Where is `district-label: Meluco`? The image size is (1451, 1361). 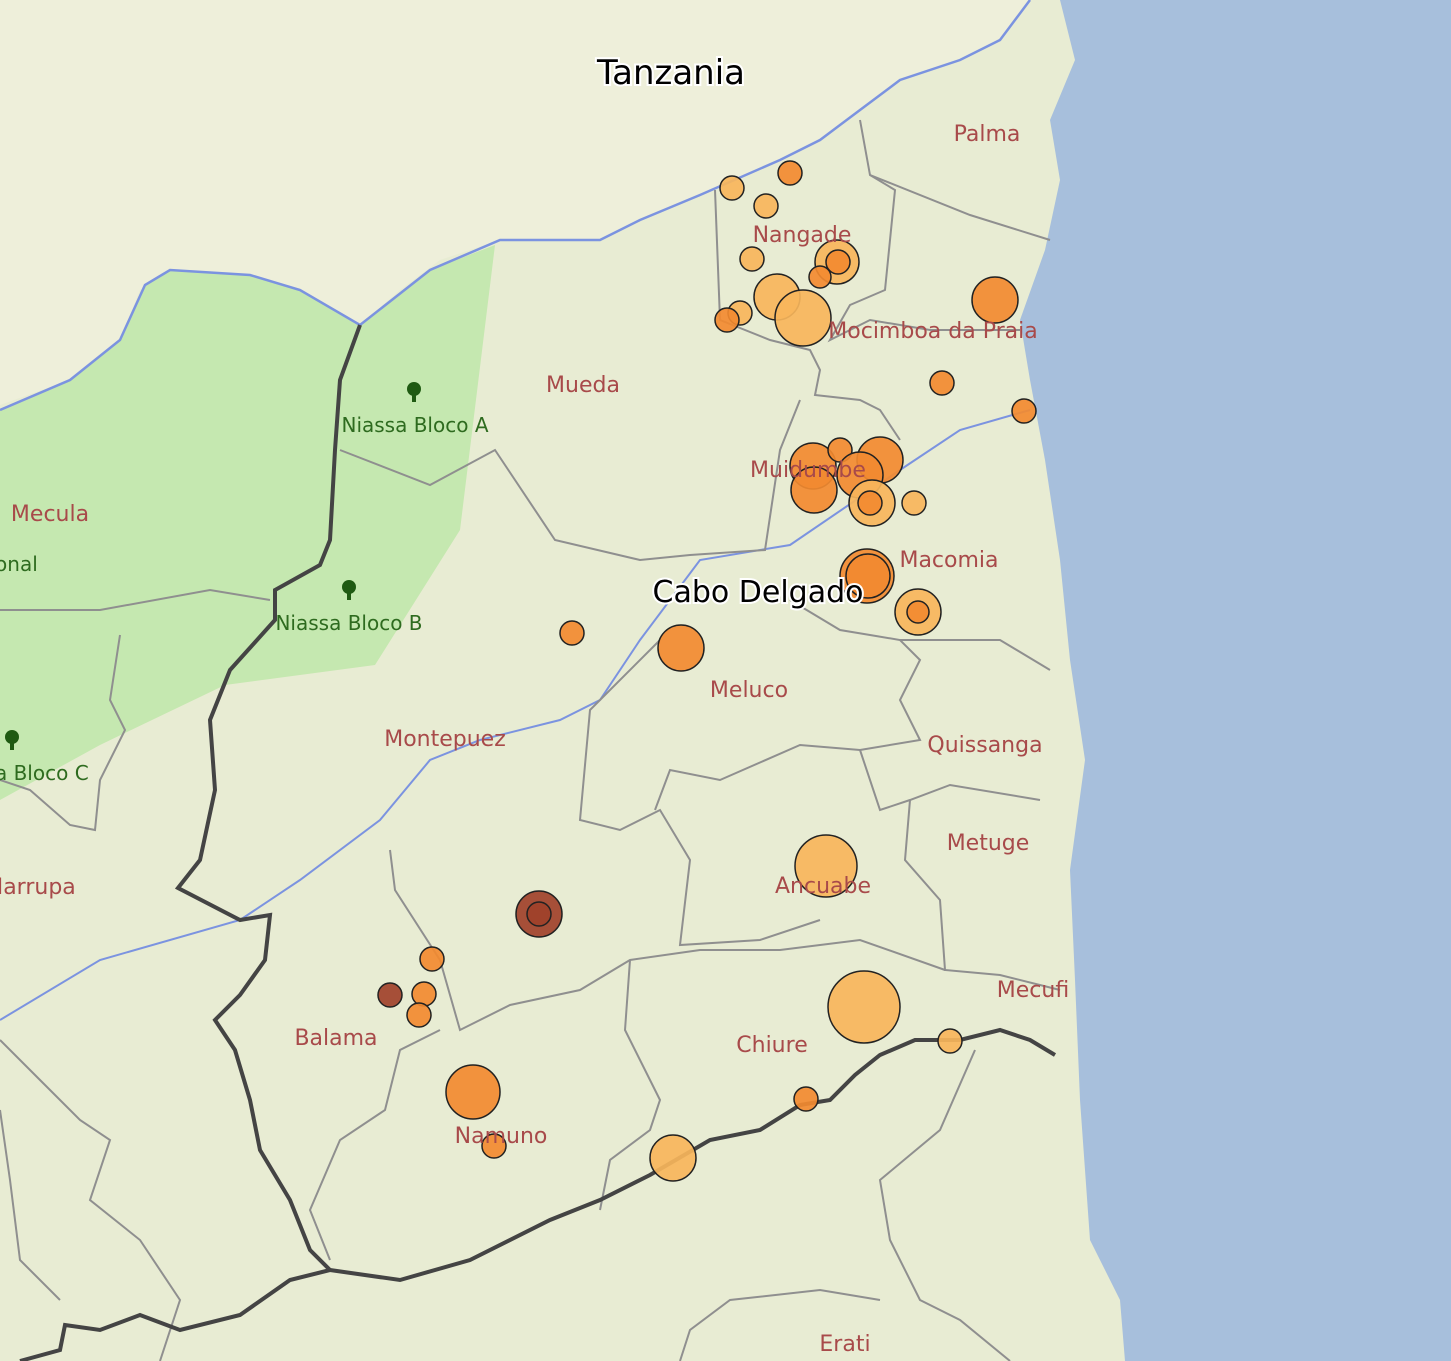 district-label: Meluco is located at coordinates (749, 690).